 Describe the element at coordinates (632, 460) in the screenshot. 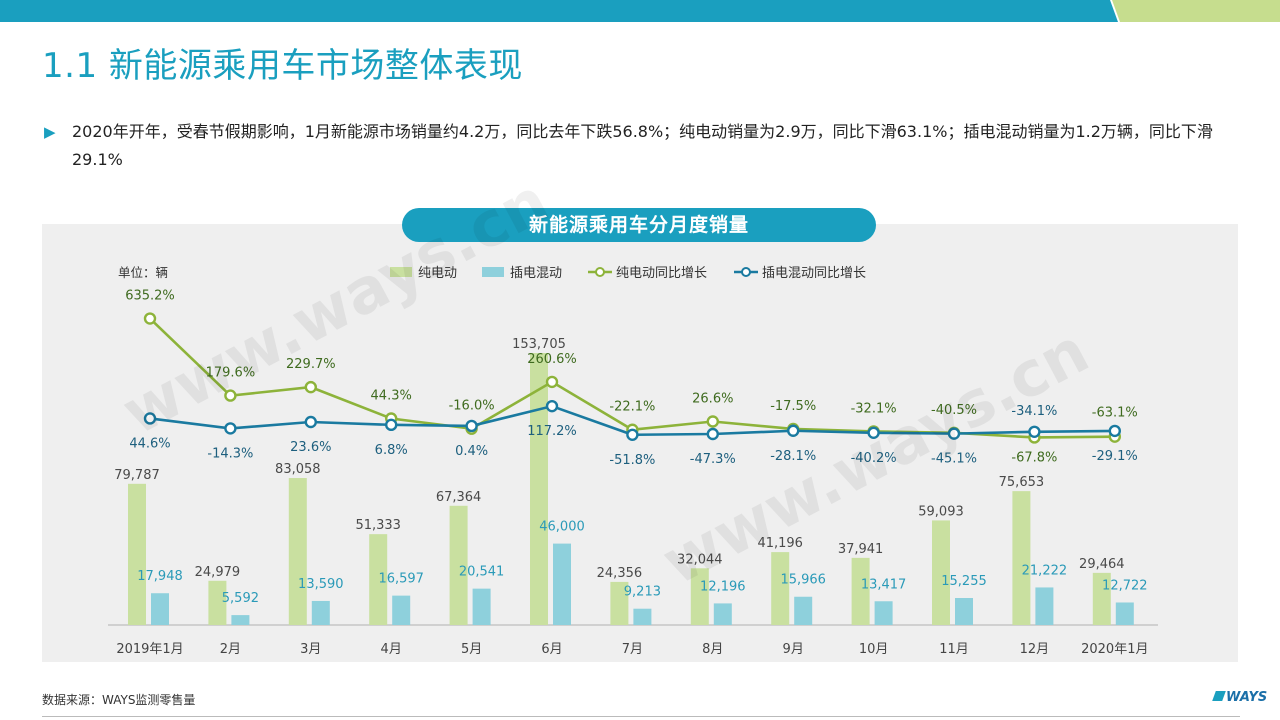

I see `phev-growth-label: -51.8%` at that location.